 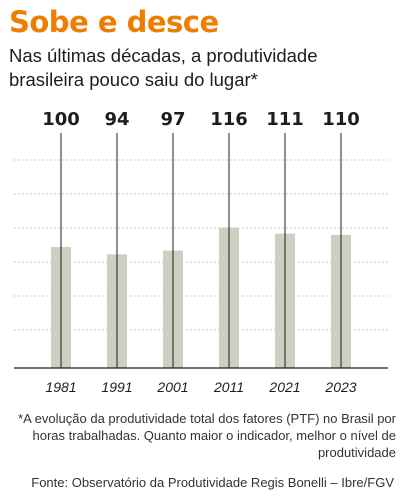 I want to click on chart-title: Sobe e desce, so click(x=114, y=22).